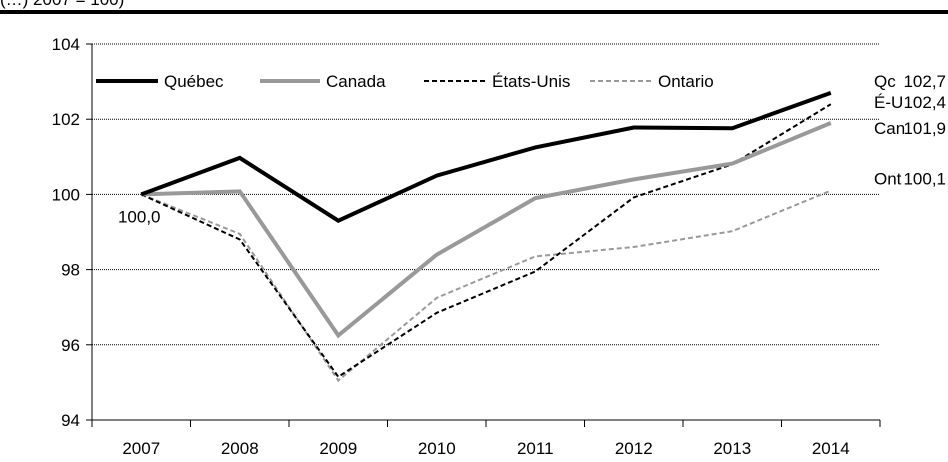  What do you see at coordinates (66, 44) in the screenshot?
I see `y-tick-label: 104` at bounding box center [66, 44].